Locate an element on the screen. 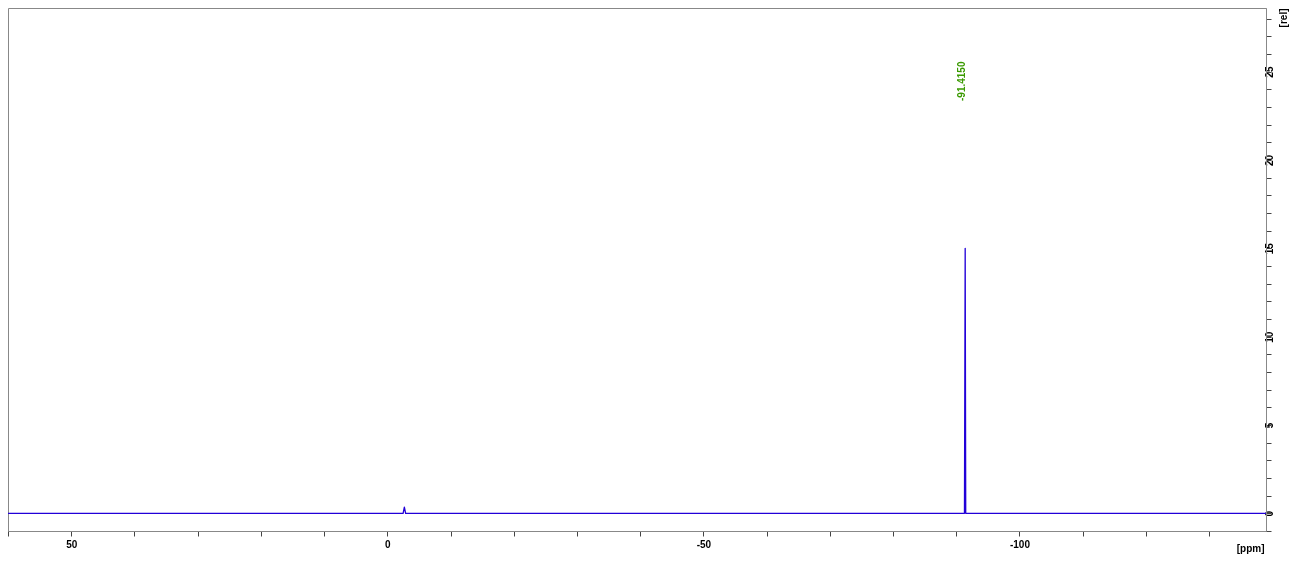 Image resolution: width=1291 pixels, height=562 pixels. x-tick-label: 50 is located at coordinates (72, 544).